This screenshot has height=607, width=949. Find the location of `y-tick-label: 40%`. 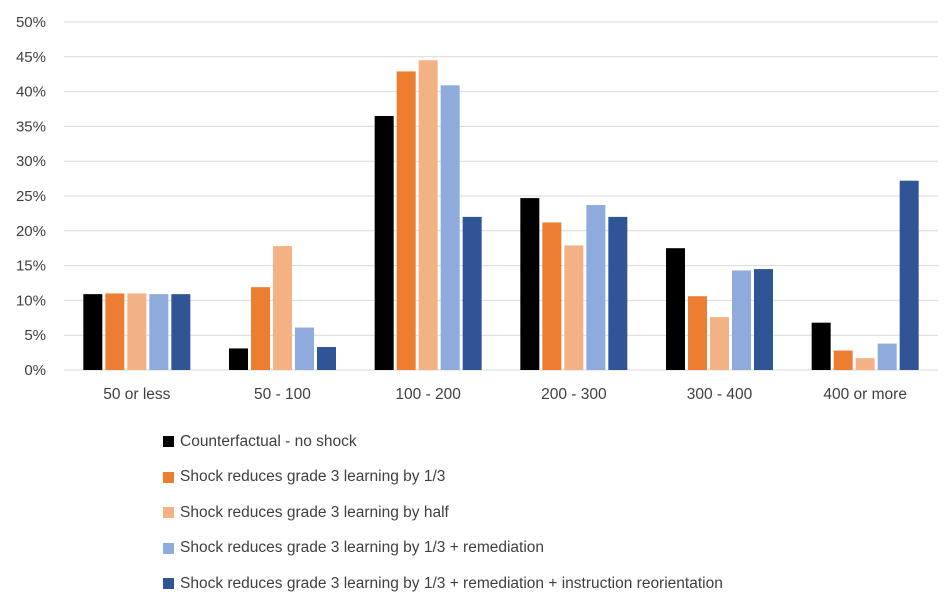

y-tick-label: 40% is located at coordinates (31, 92).